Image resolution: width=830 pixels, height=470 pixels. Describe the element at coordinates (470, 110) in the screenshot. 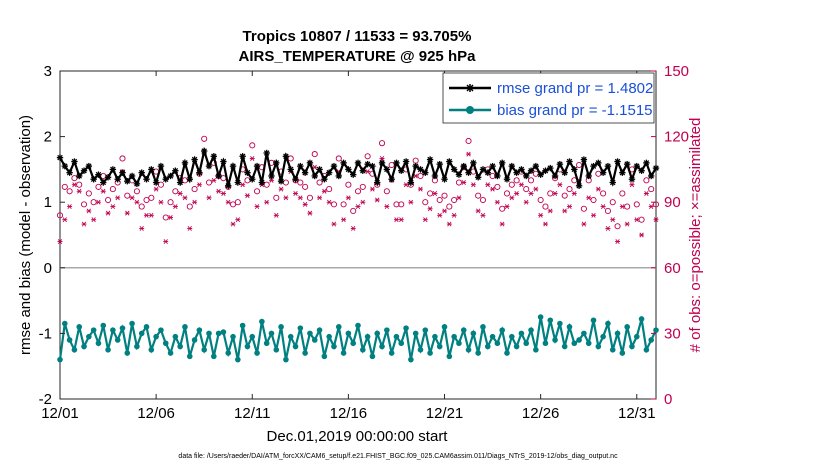

I see `legend-bias-marker` at that location.